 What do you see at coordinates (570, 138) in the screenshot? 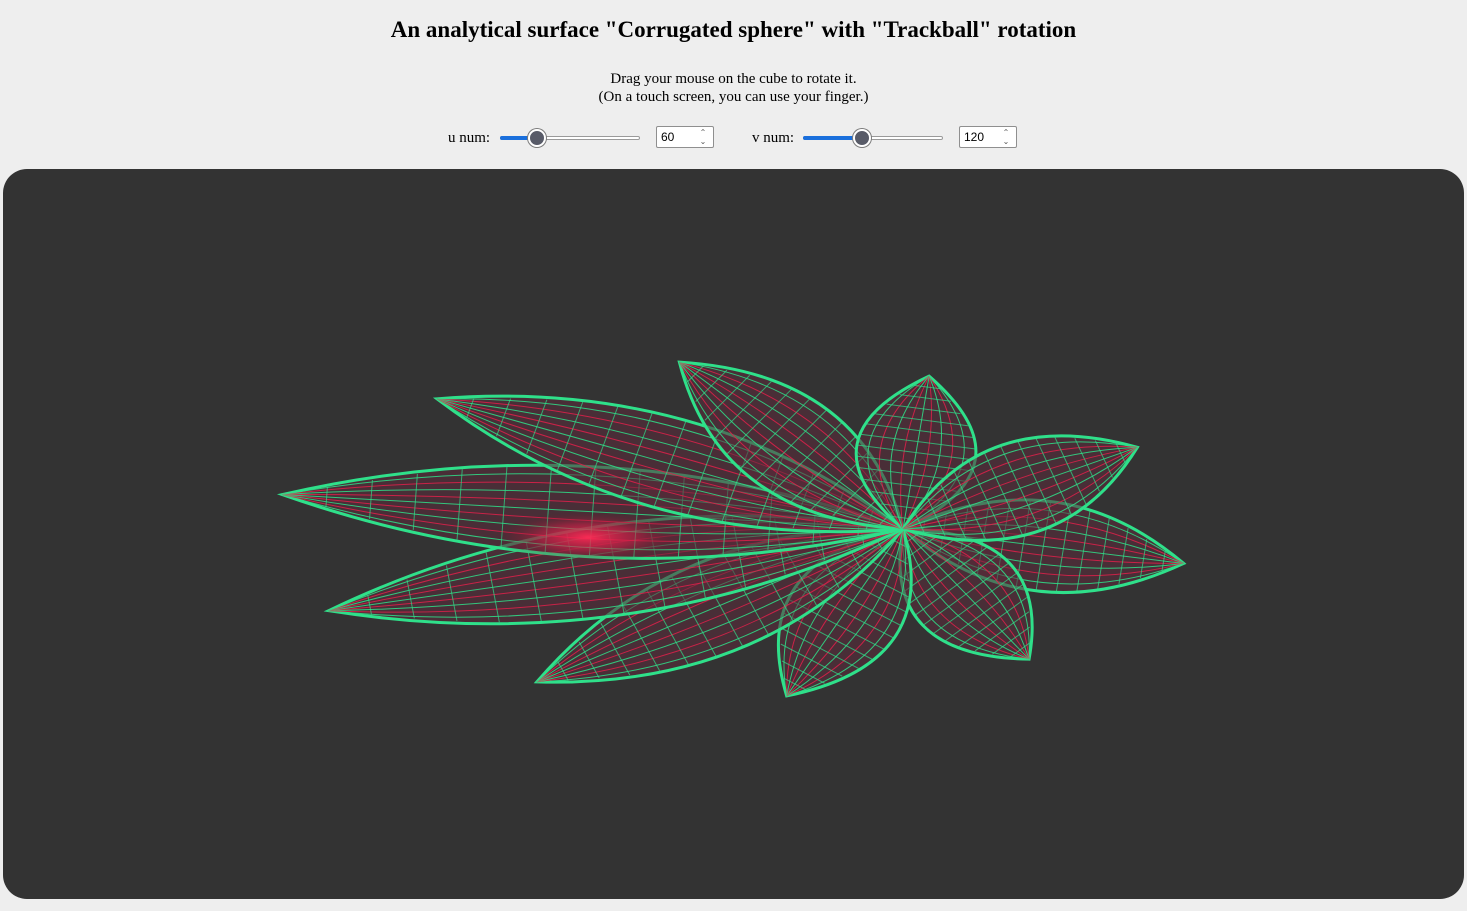
I see `u-num-slider` at bounding box center [570, 138].